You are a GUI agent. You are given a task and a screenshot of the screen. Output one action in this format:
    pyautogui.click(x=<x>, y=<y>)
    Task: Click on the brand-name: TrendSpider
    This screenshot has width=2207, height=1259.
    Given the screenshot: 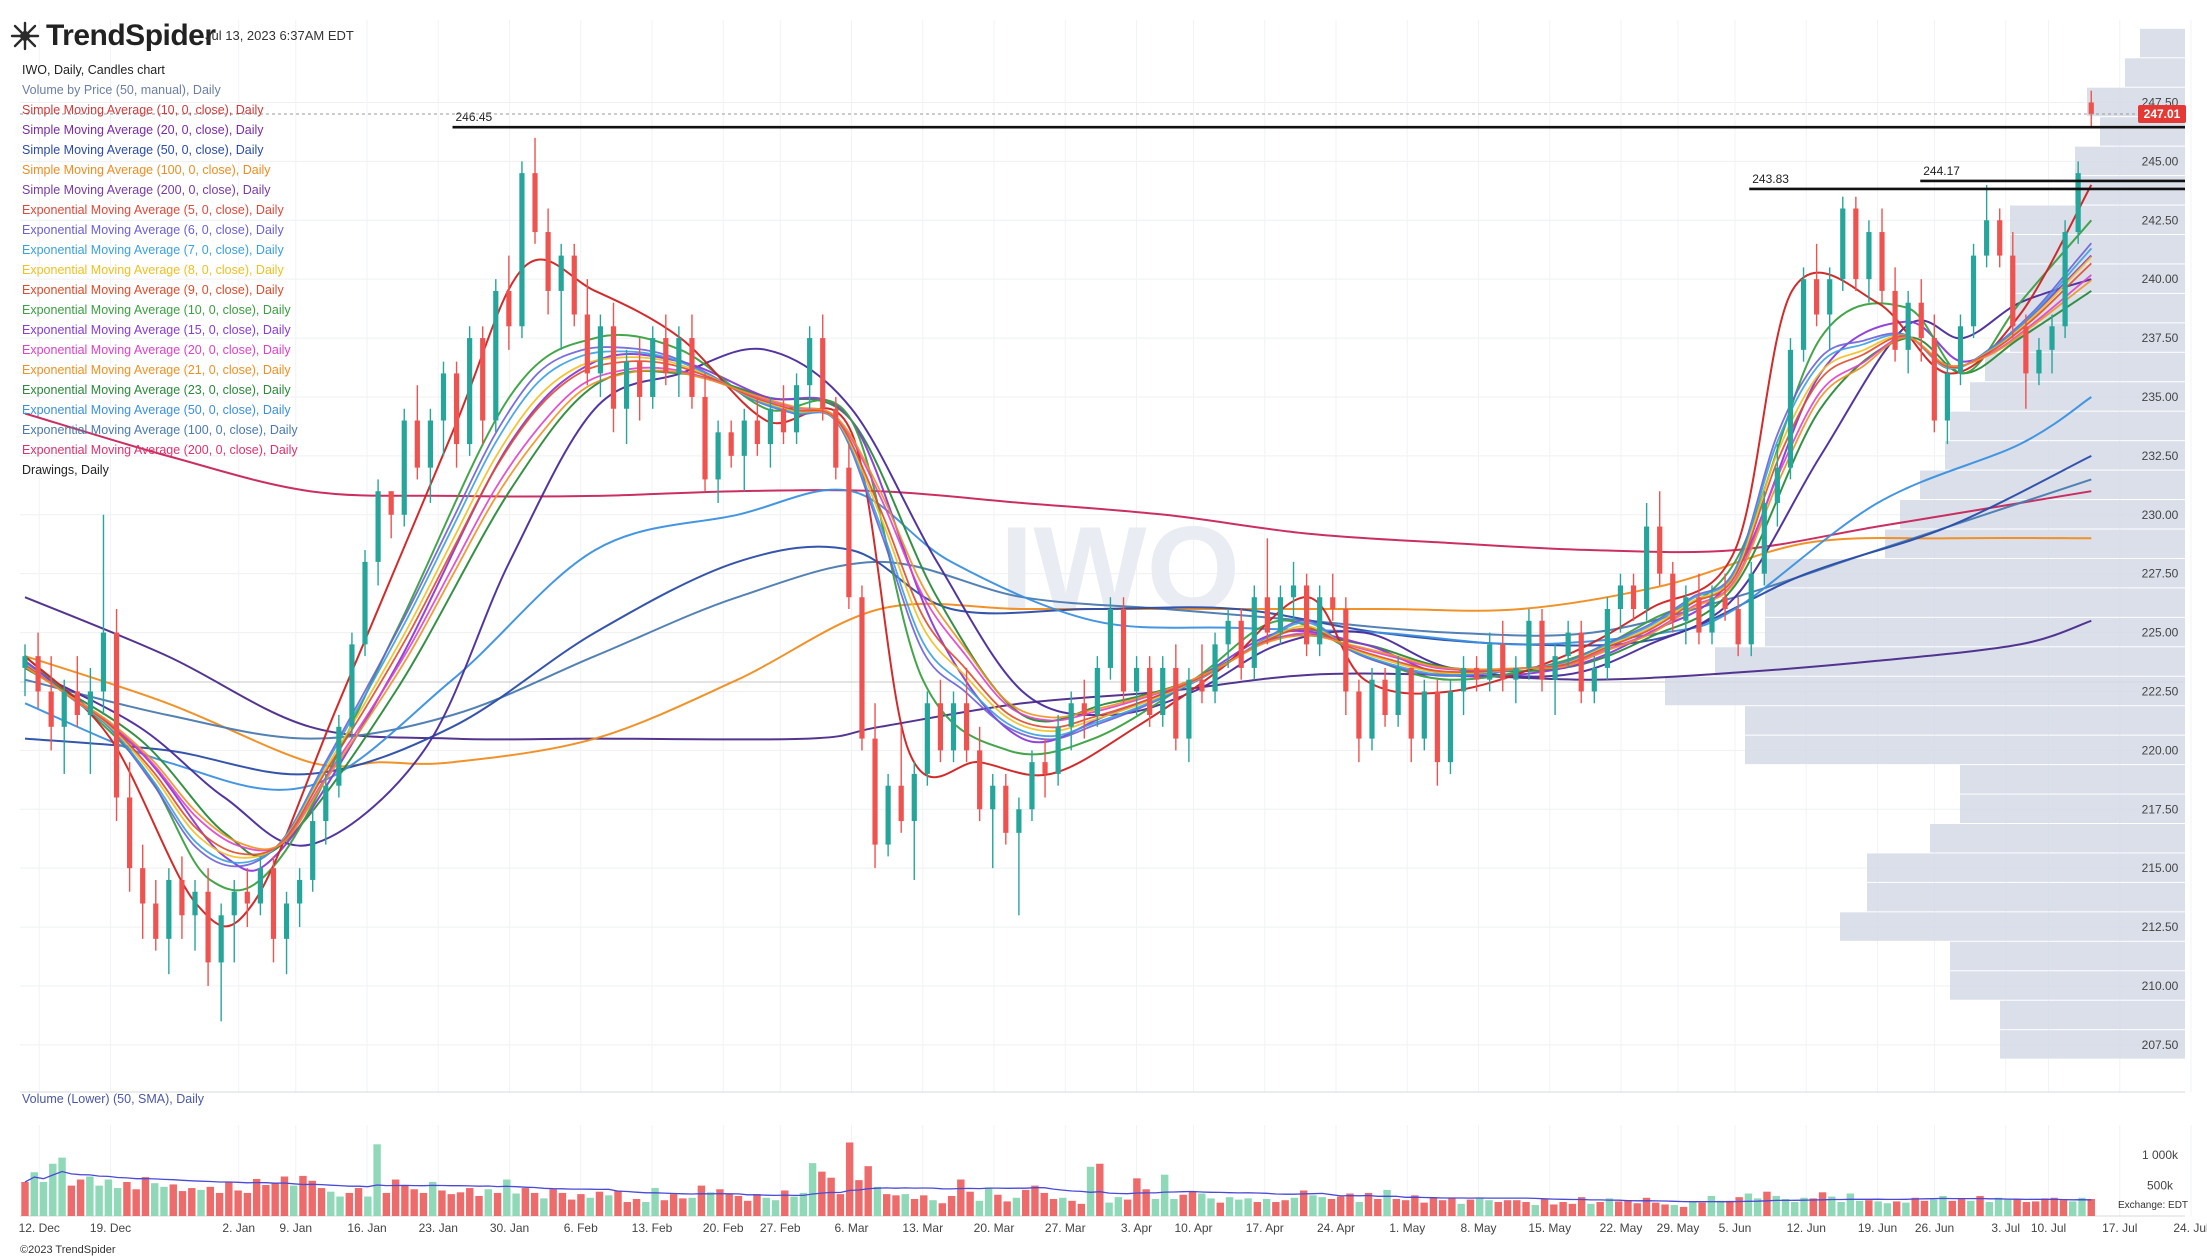 What is the action you would take?
    pyautogui.click(x=131, y=35)
    